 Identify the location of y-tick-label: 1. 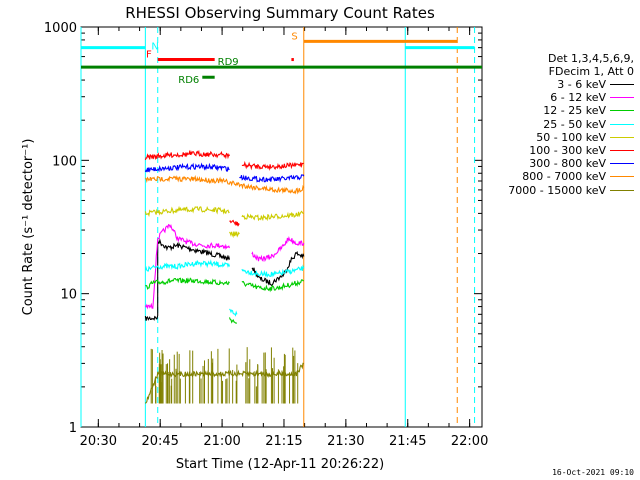
(73, 428).